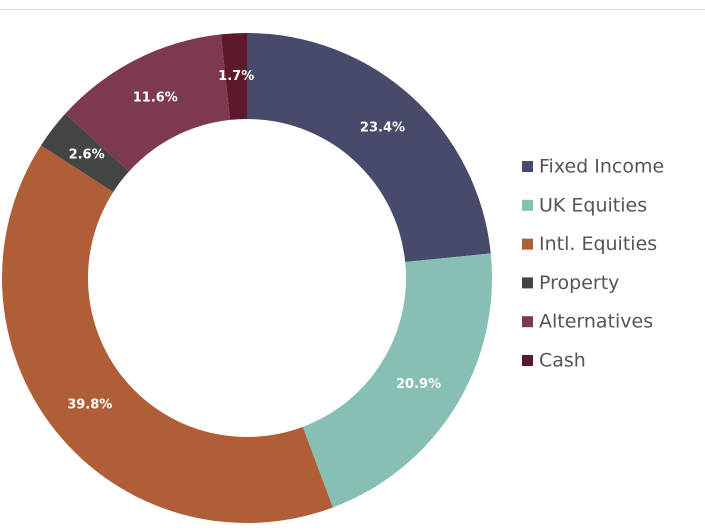  What do you see at coordinates (87, 155) in the screenshot?
I see `slice-label: 2.6%` at bounding box center [87, 155].